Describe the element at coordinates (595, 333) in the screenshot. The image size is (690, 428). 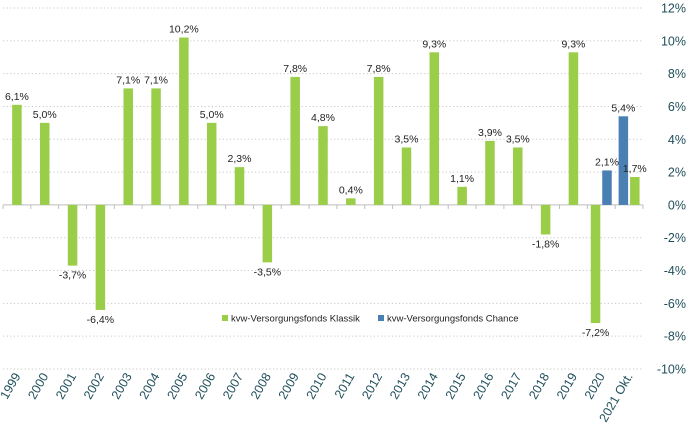
I see `data-label-klassik: -7,2%` at that location.